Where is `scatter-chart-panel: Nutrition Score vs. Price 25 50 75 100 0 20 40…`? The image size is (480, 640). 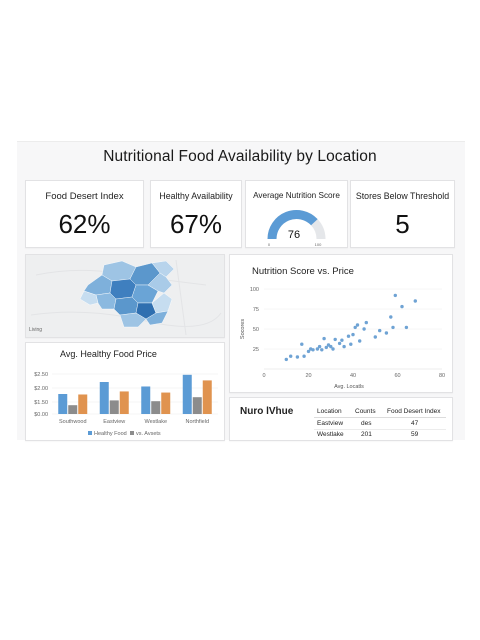
scatter-chart-panel: Nutrition Score vs. Price 25 50 75 100 0 20 40… is located at coordinates (341, 323).